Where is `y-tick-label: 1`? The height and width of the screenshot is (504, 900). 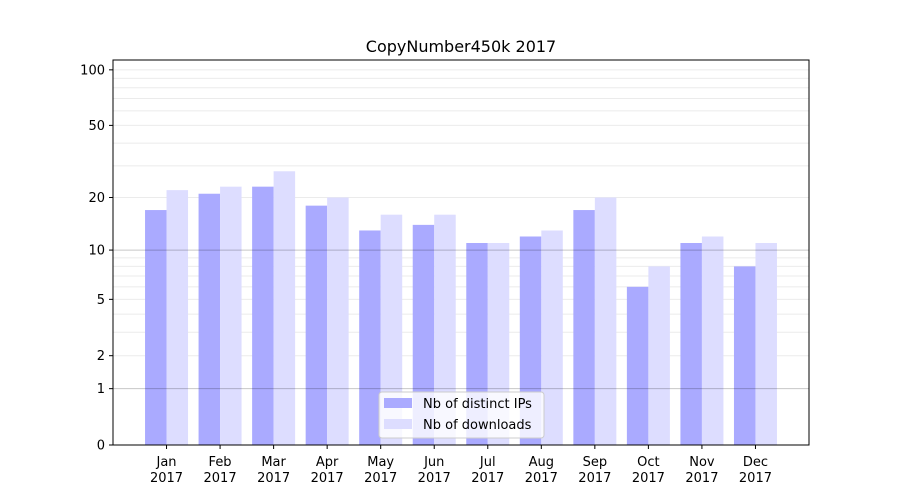
y-tick-label: 1 is located at coordinates (101, 389).